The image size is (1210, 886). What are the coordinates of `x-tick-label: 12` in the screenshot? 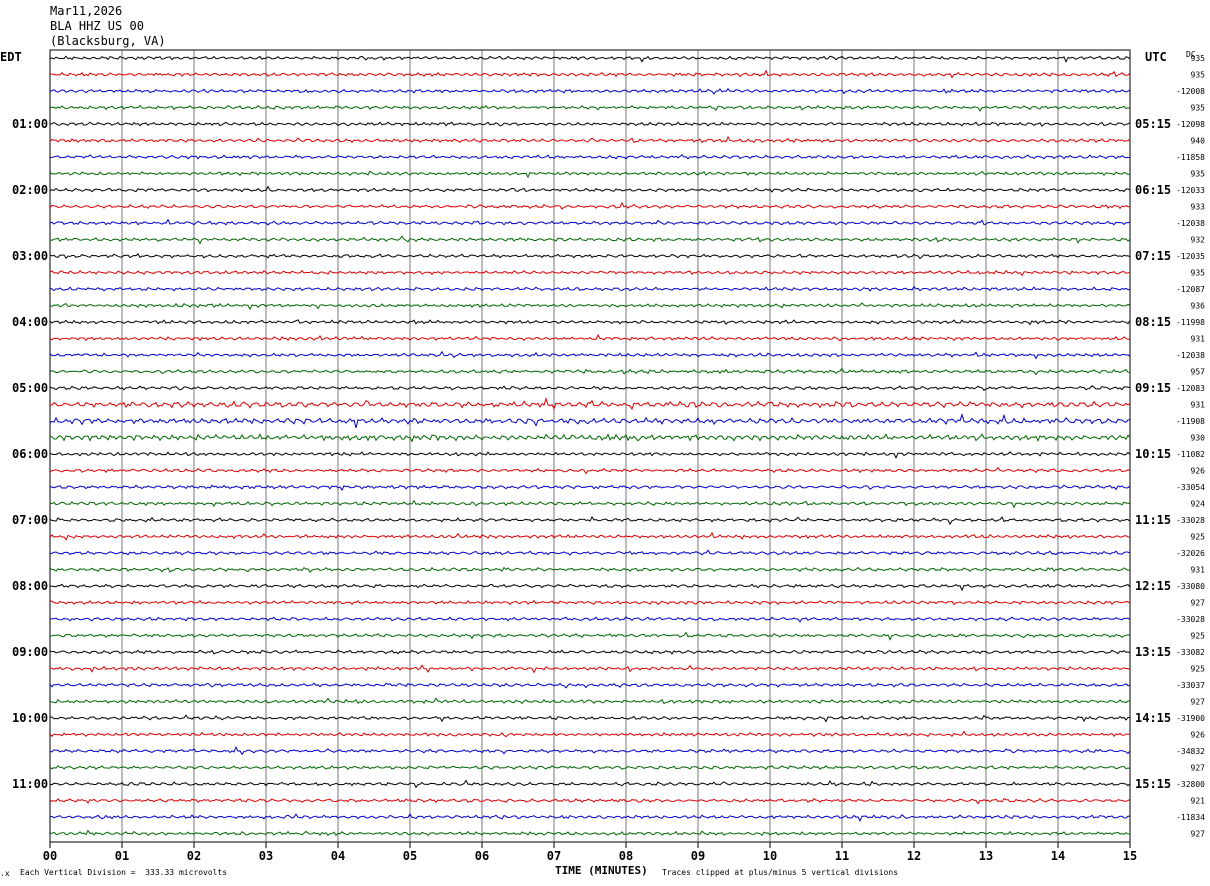 It's located at (914, 856).